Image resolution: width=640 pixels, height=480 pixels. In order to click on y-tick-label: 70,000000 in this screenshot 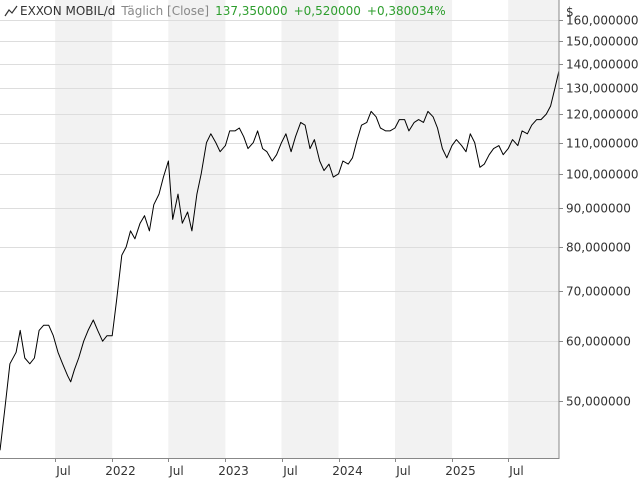, I will do `click(598, 292)`.